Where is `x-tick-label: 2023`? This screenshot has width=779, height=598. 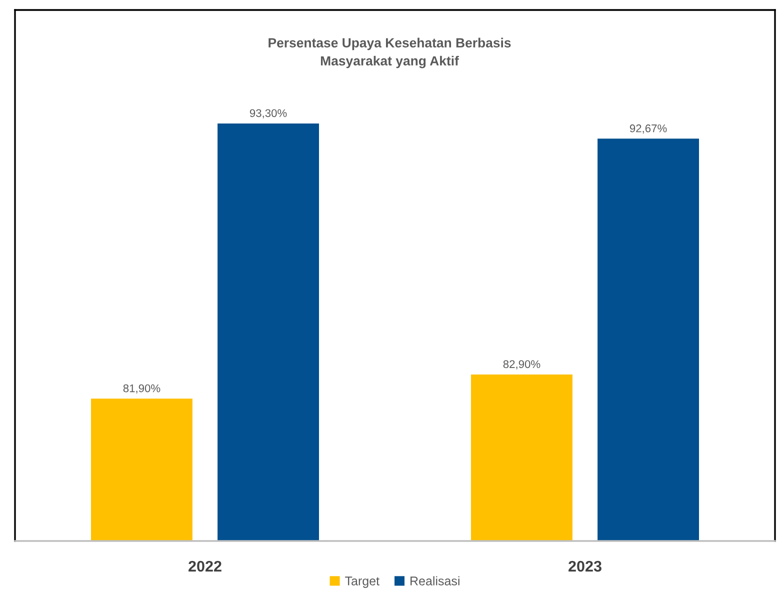 x-tick-label: 2023 is located at coordinates (585, 566).